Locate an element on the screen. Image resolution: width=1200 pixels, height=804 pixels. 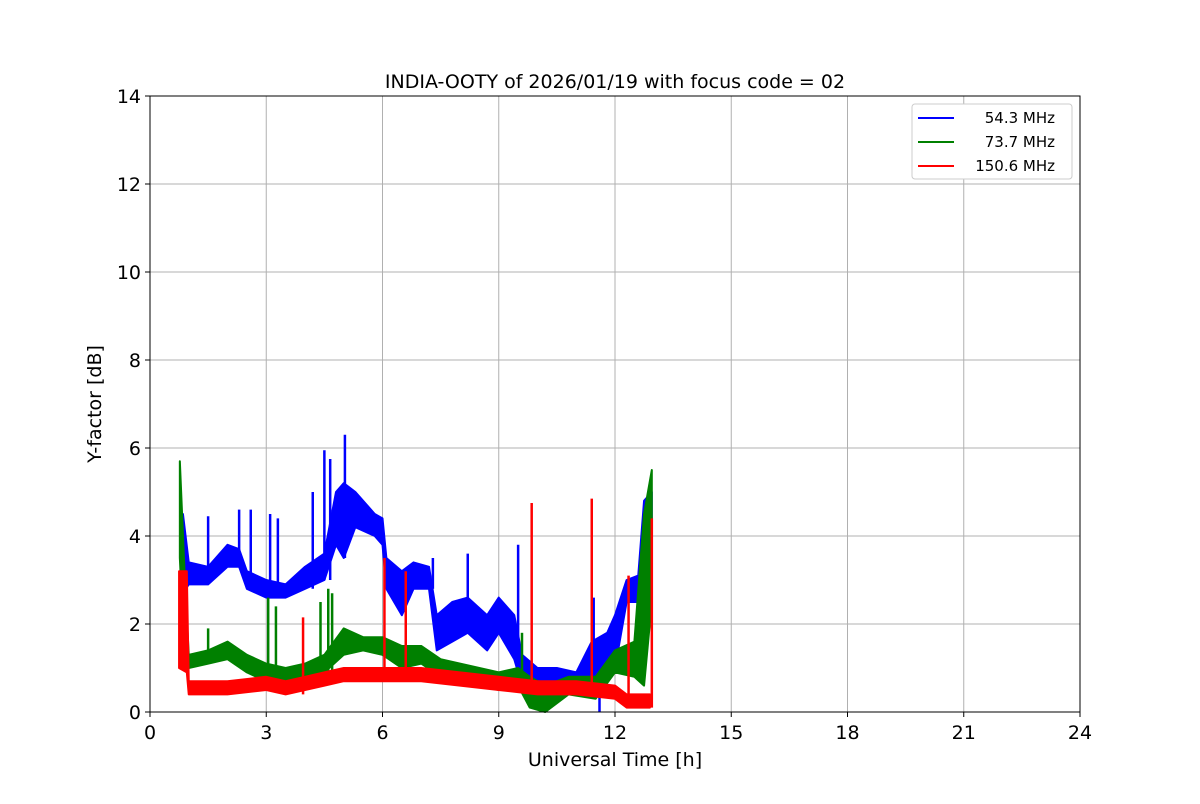
y-tick-label: 0 is located at coordinates (135, 713).